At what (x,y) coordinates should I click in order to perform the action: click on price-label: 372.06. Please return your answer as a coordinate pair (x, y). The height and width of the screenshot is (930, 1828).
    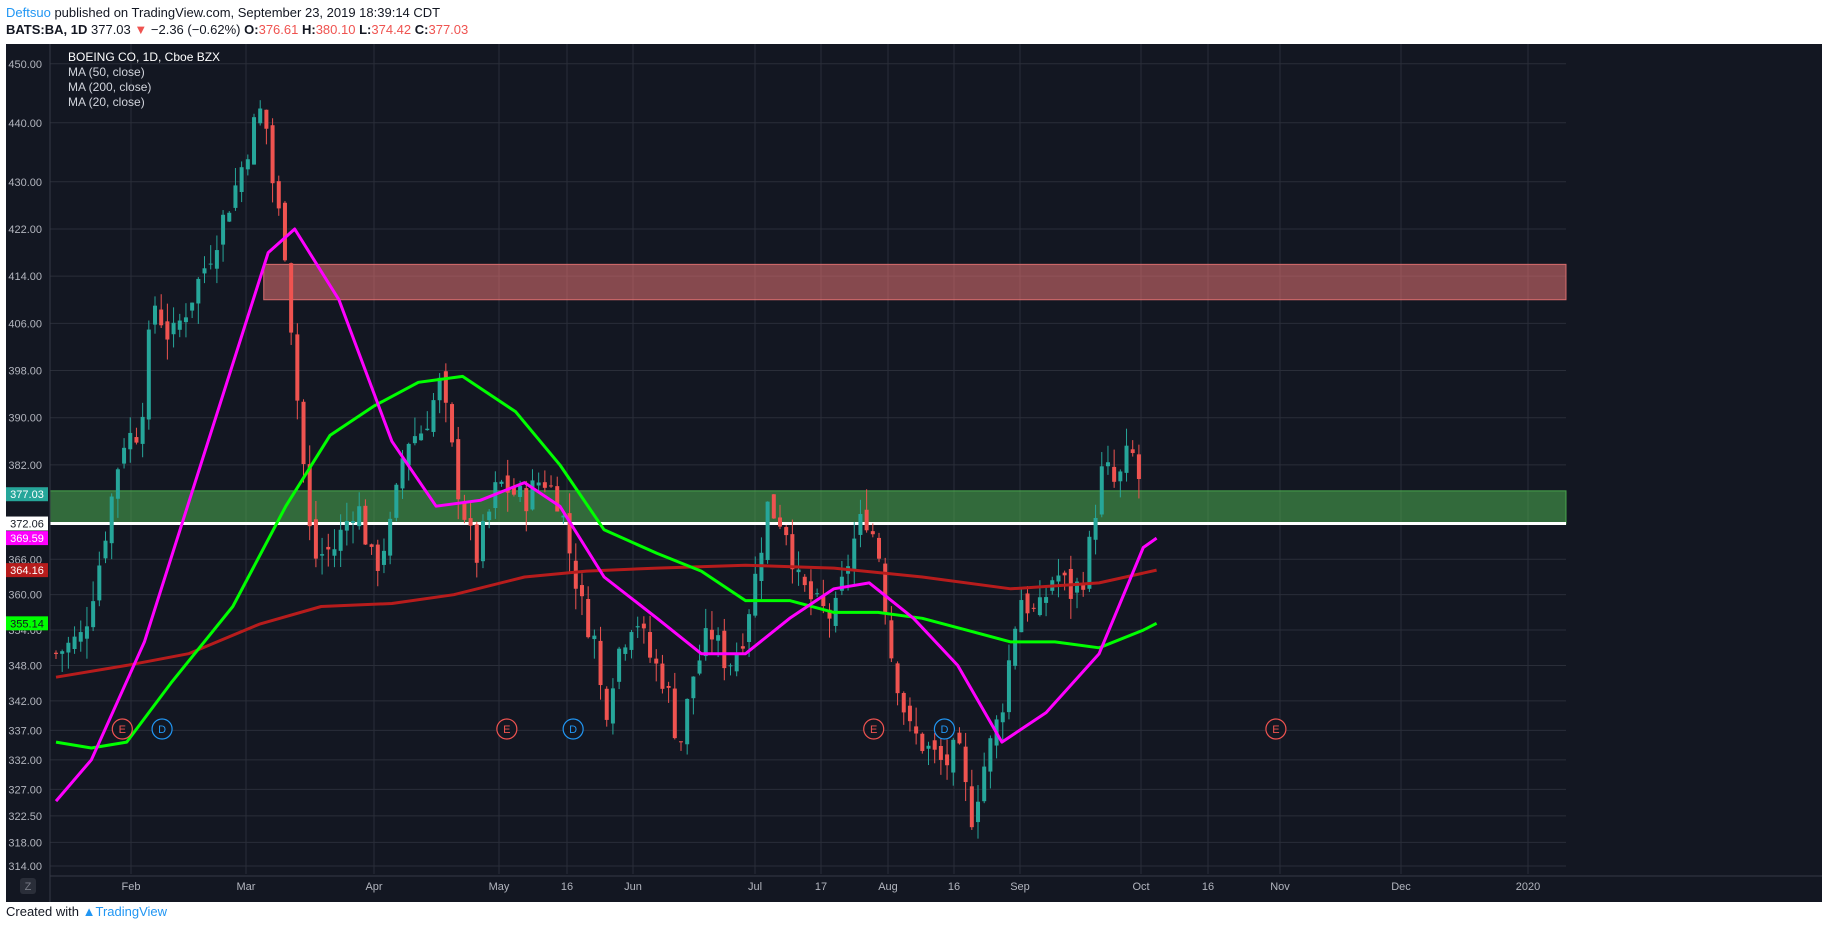
    Looking at the image, I should click on (27, 525).